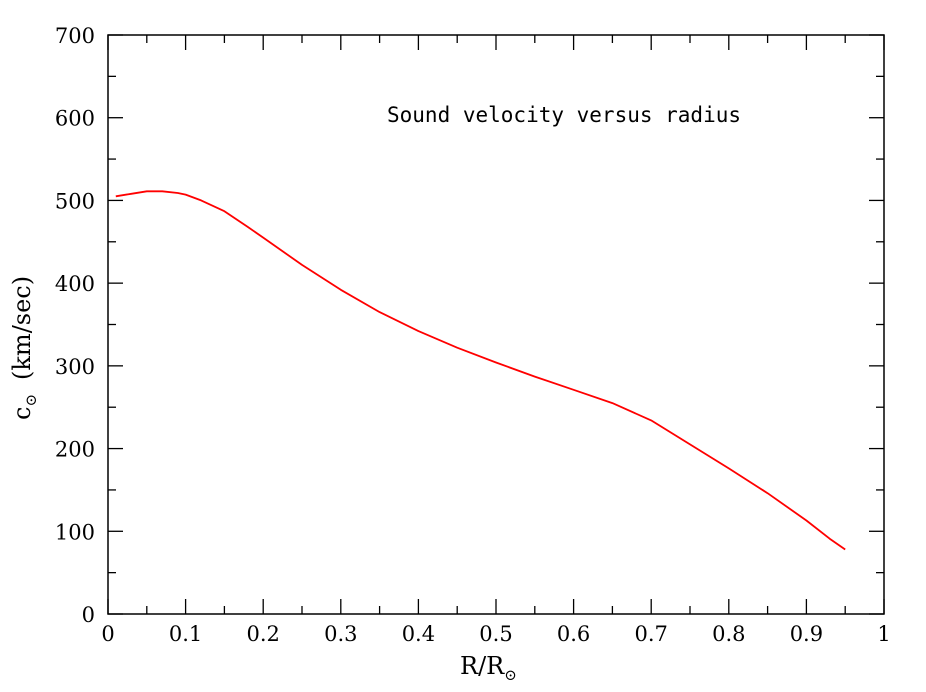 The image size is (926, 692). What do you see at coordinates (806, 634) in the screenshot?
I see `x-tick-label: 0.9` at bounding box center [806, 634].